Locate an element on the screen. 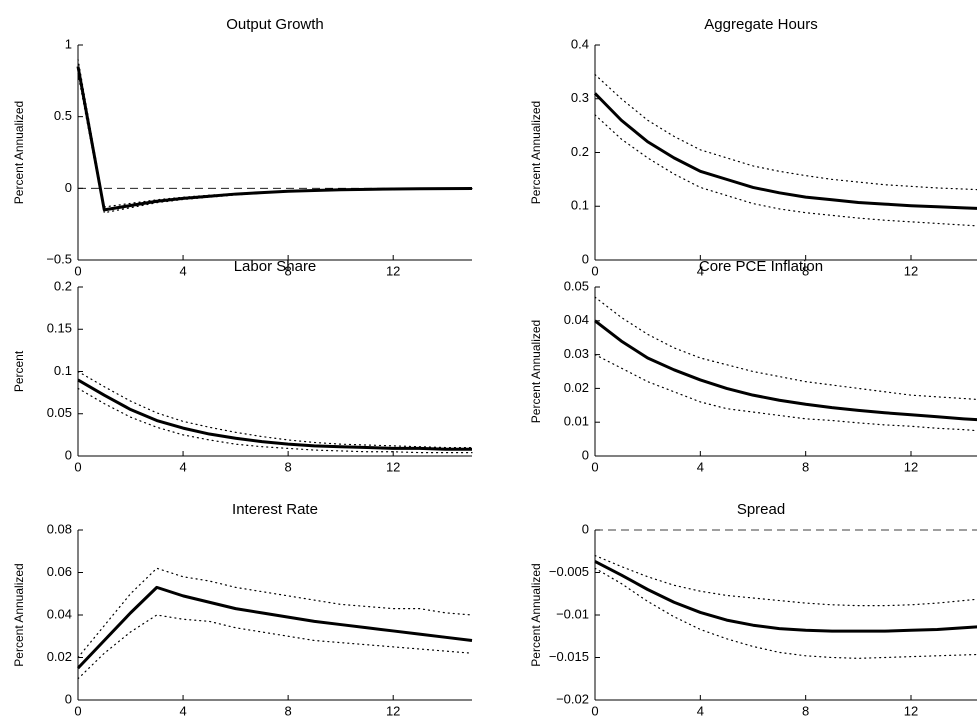 Image resolution: width=977 pixels, height=723 pixels. y-tick-label: 0.03 is located at coordinates (576, 353).